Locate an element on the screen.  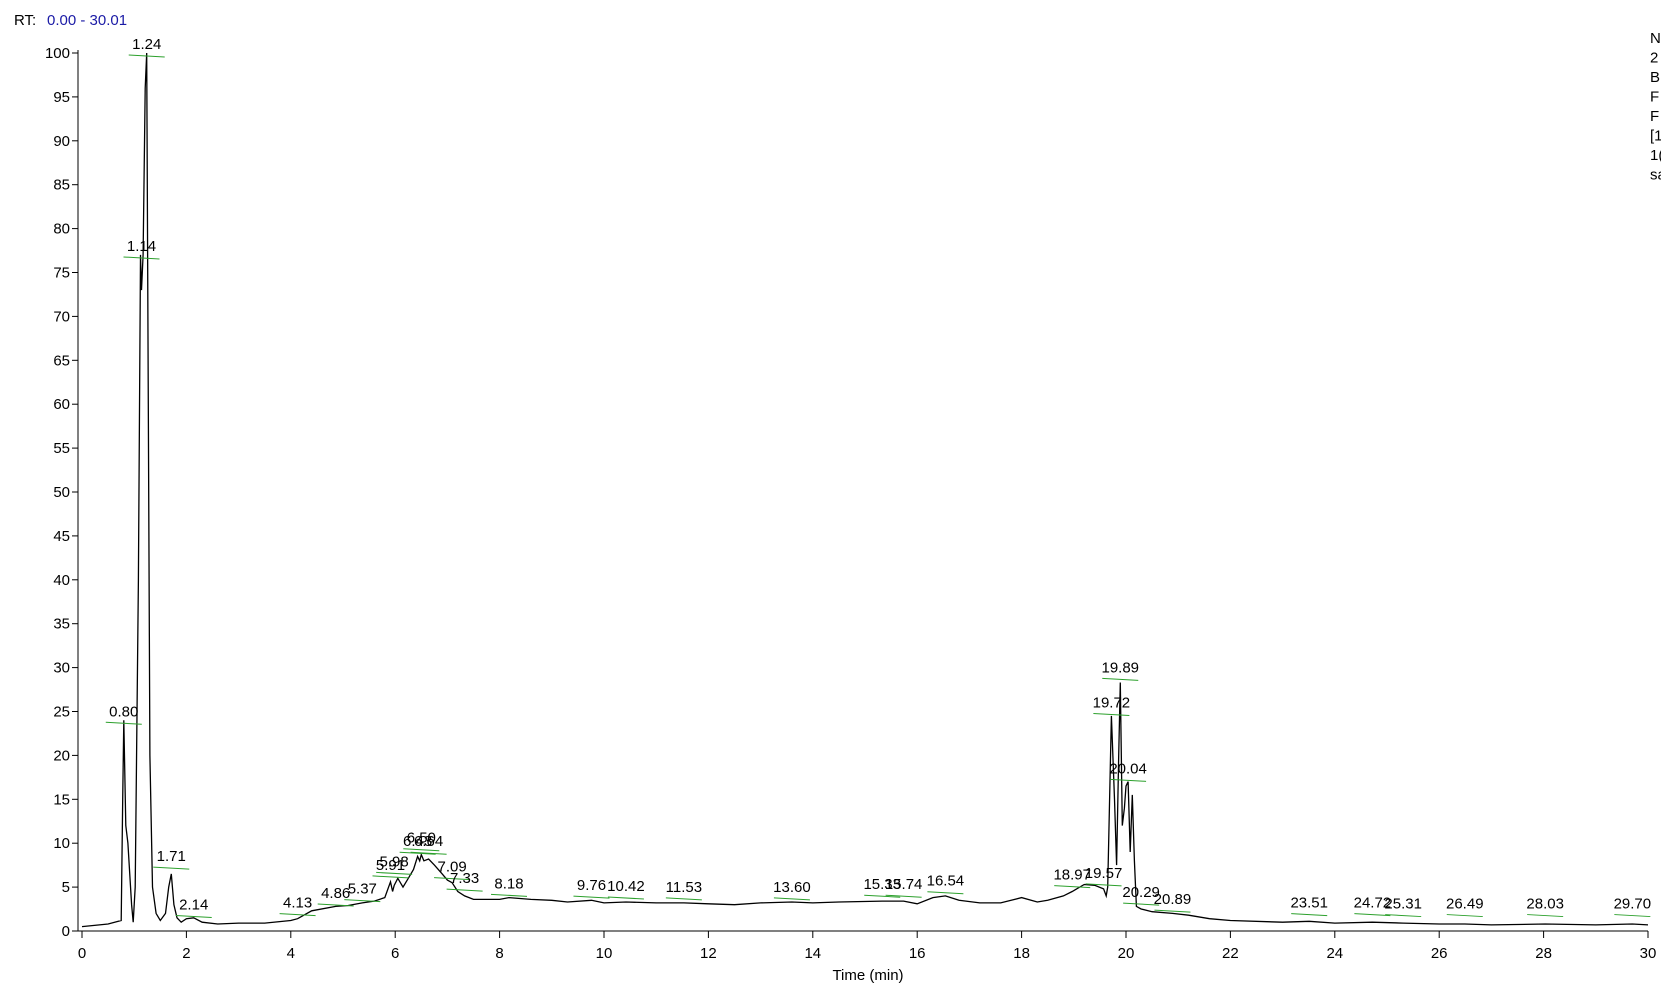
y-tick-label: 15 is located at coordinates (61, 799).